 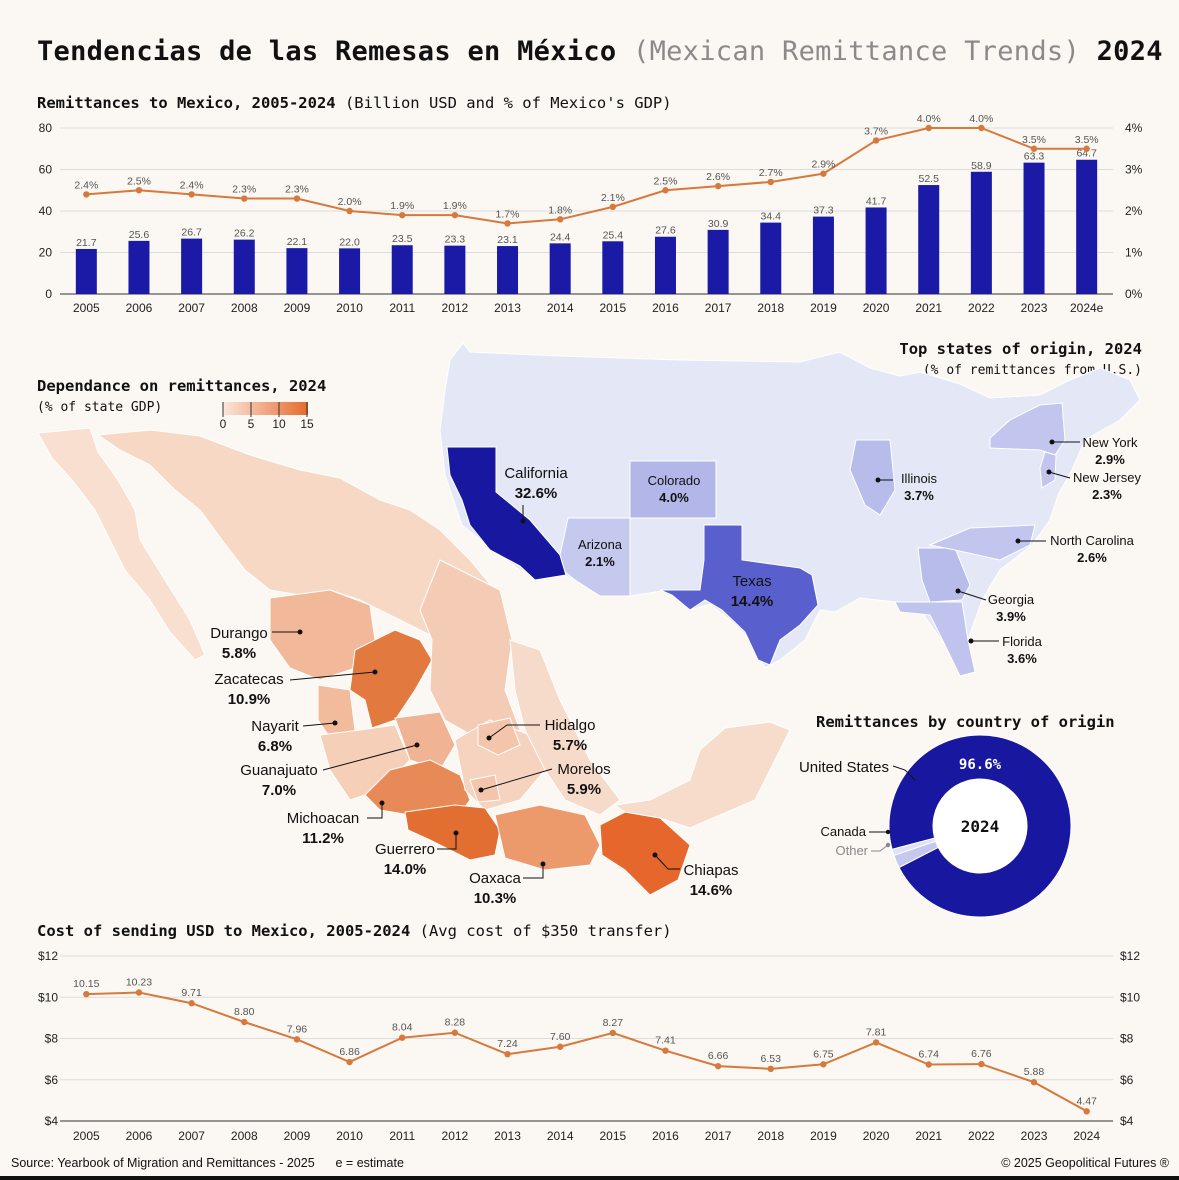 What do you see at coordinates (121, 544) in the screenshot?
I see `mx-baja-california` at bounding box center [121, 544].